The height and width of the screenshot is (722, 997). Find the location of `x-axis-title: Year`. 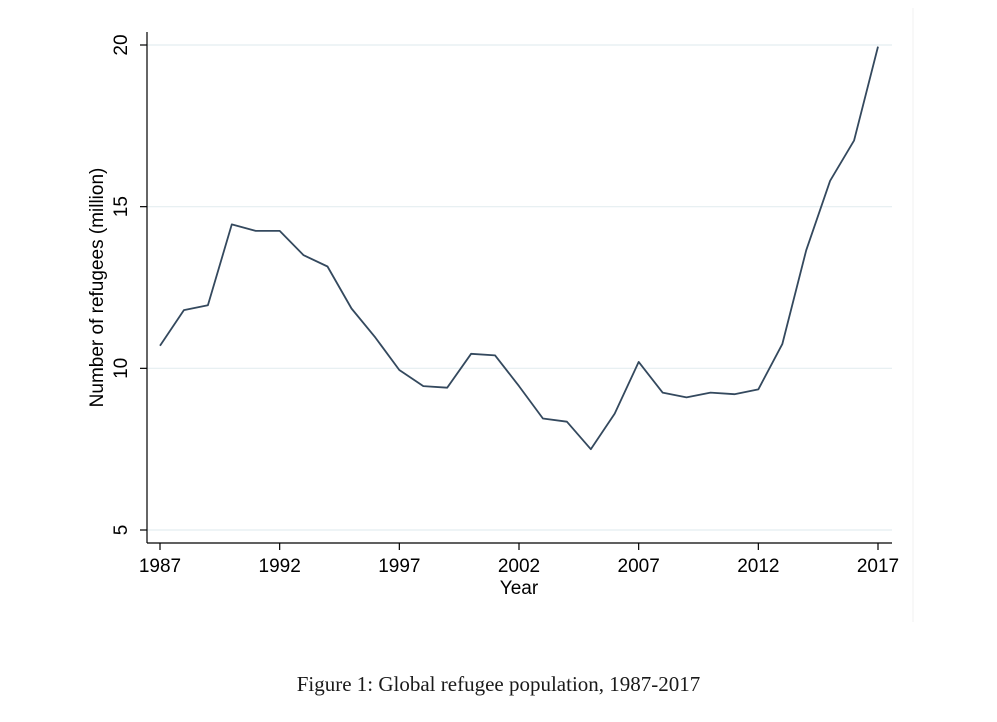

x-axis-title: Year is located at coordinates (519, 588).